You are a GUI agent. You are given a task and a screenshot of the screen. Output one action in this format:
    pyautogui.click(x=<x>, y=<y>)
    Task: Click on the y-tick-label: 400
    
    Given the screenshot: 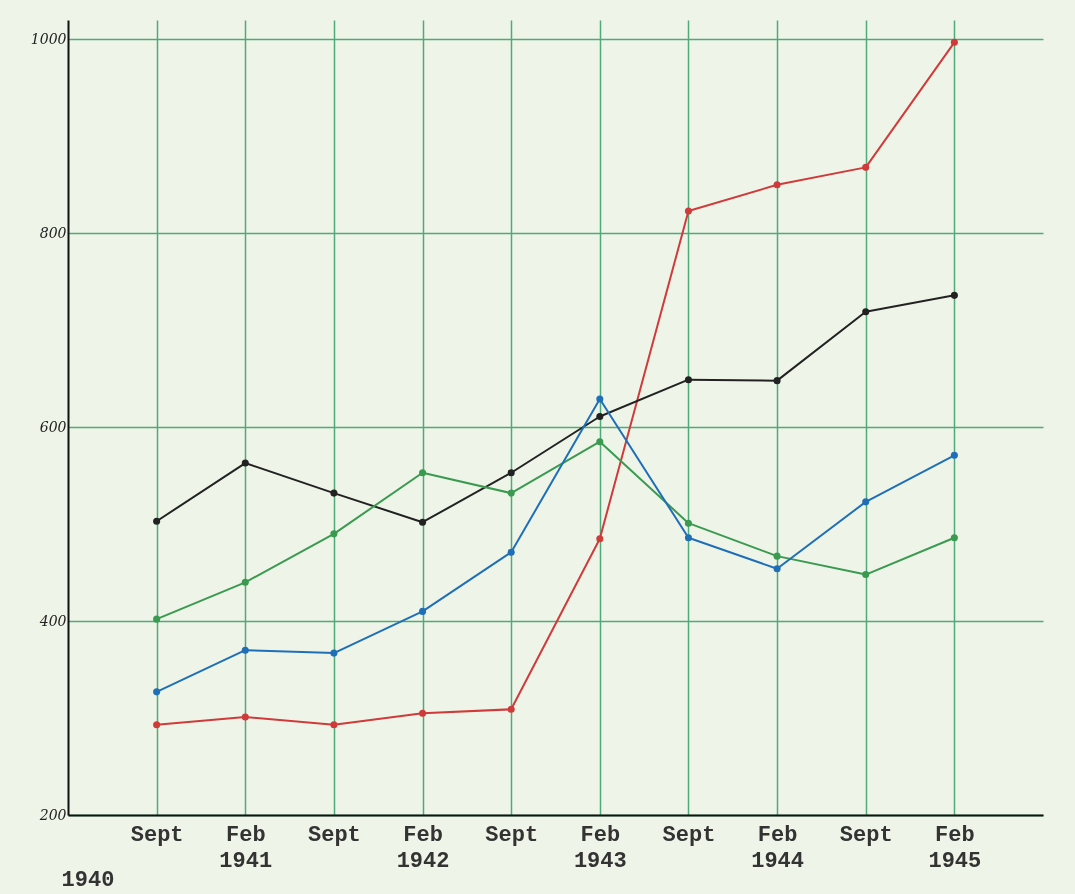 What is the action you would take?
    pyautogui.click(x=52, y=620)
    